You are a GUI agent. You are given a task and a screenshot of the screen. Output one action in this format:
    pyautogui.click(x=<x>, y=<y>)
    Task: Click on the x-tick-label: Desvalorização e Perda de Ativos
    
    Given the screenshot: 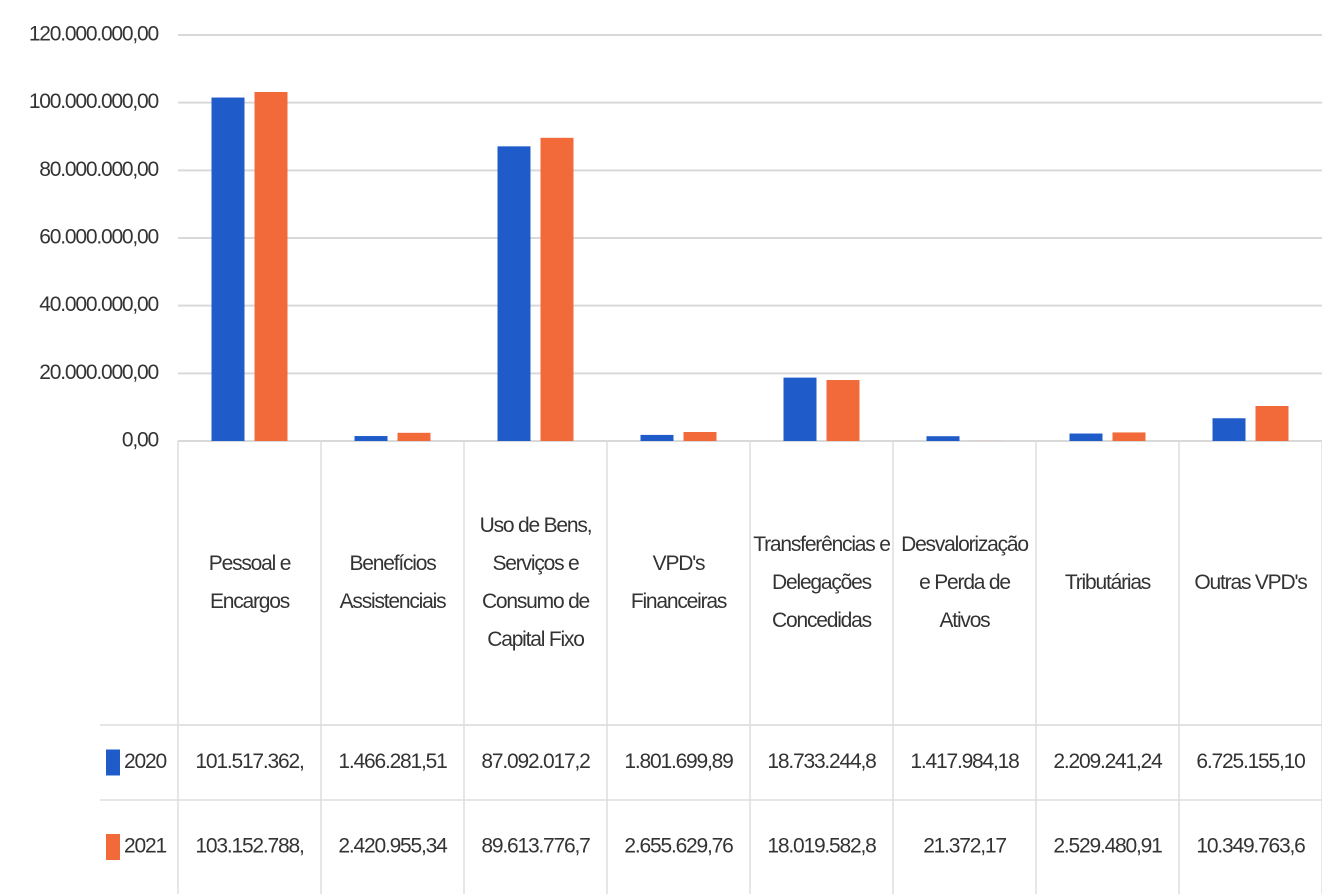 What is the action you would take?
    pyautogui.click(x=965, y=582)
    